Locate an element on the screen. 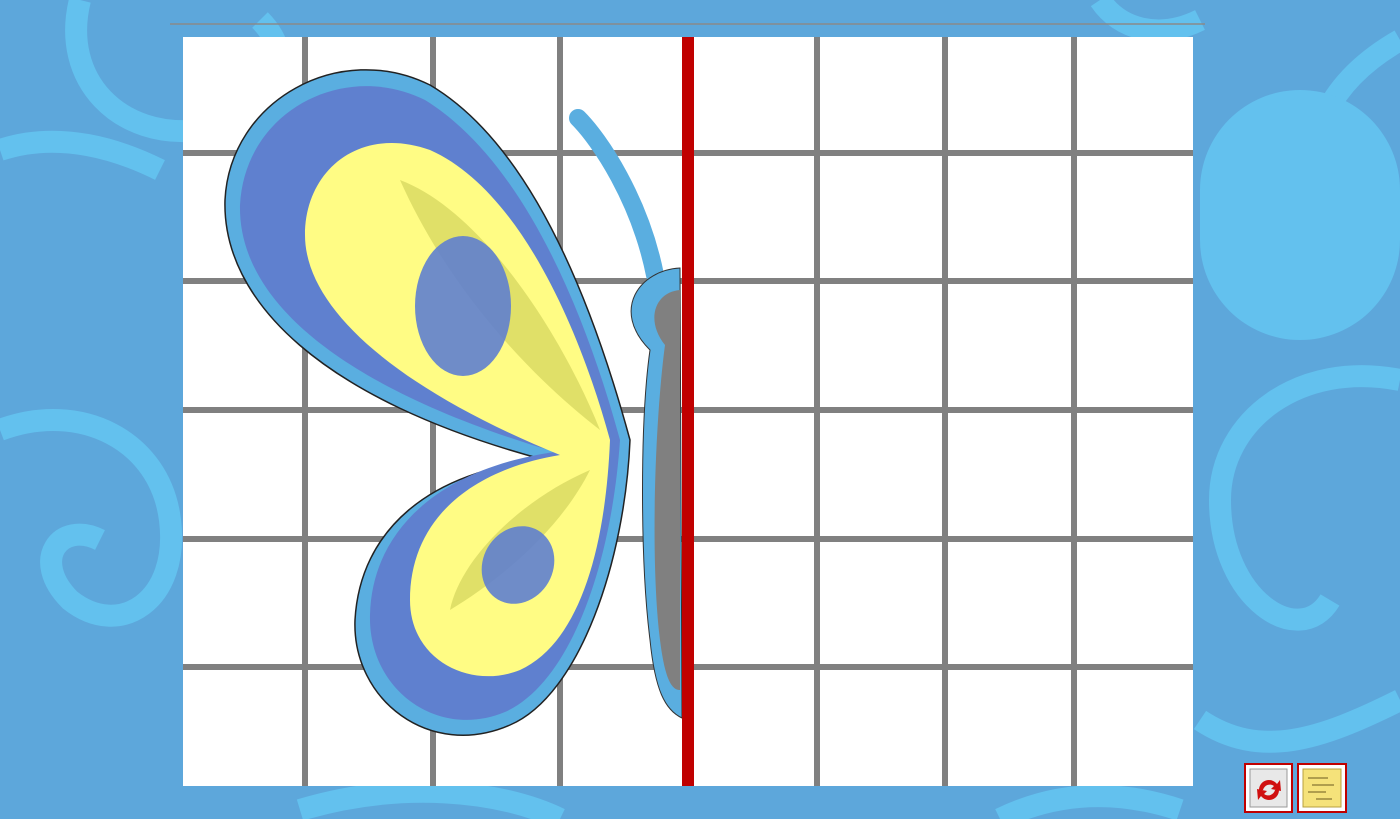  reset-button is located at coordinates (1268, 788).